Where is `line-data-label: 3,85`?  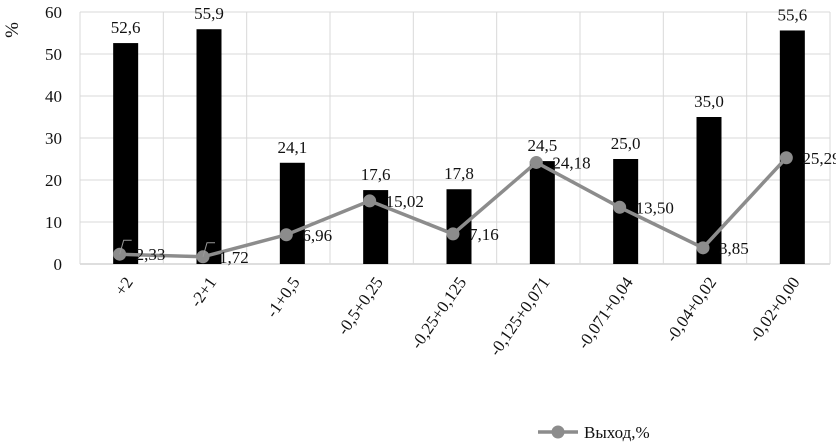 line-data-label: 3,85 is located at coordinates (734, 248).